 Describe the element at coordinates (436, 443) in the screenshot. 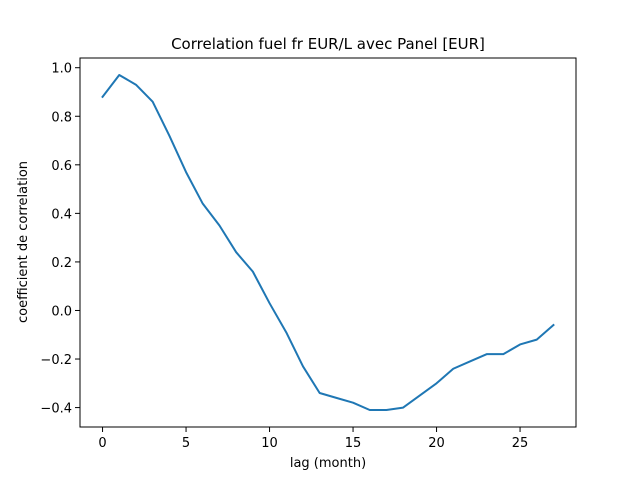

I see `x-tick-label: 20` at that location.